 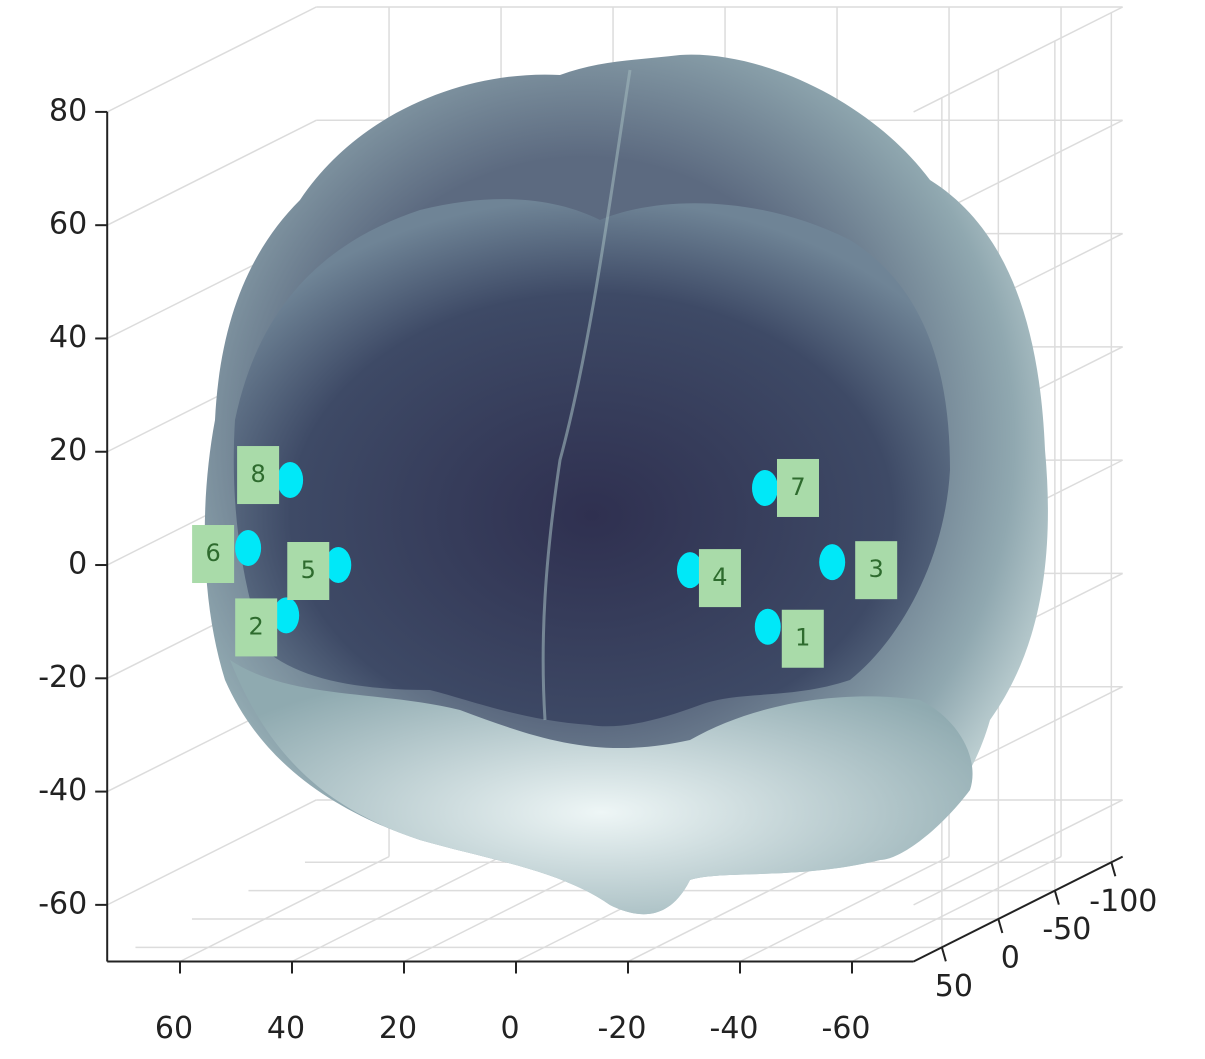 I want to click on electrode-label: 7, so click(x=797, y=487).